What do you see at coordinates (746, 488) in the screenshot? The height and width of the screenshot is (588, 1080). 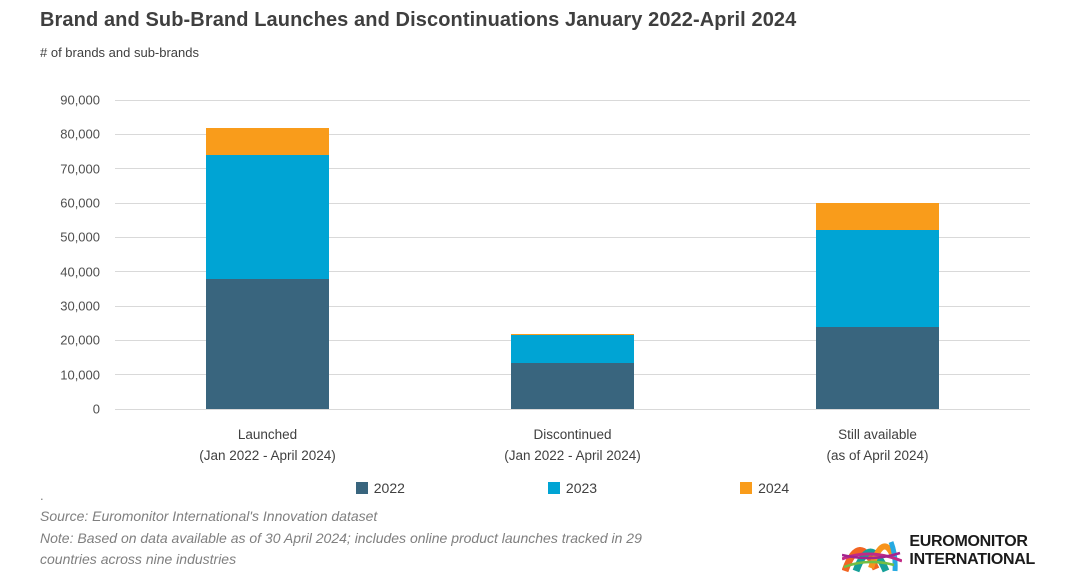 I see `legend-swatch-2024` at bounding box center [746, 488].